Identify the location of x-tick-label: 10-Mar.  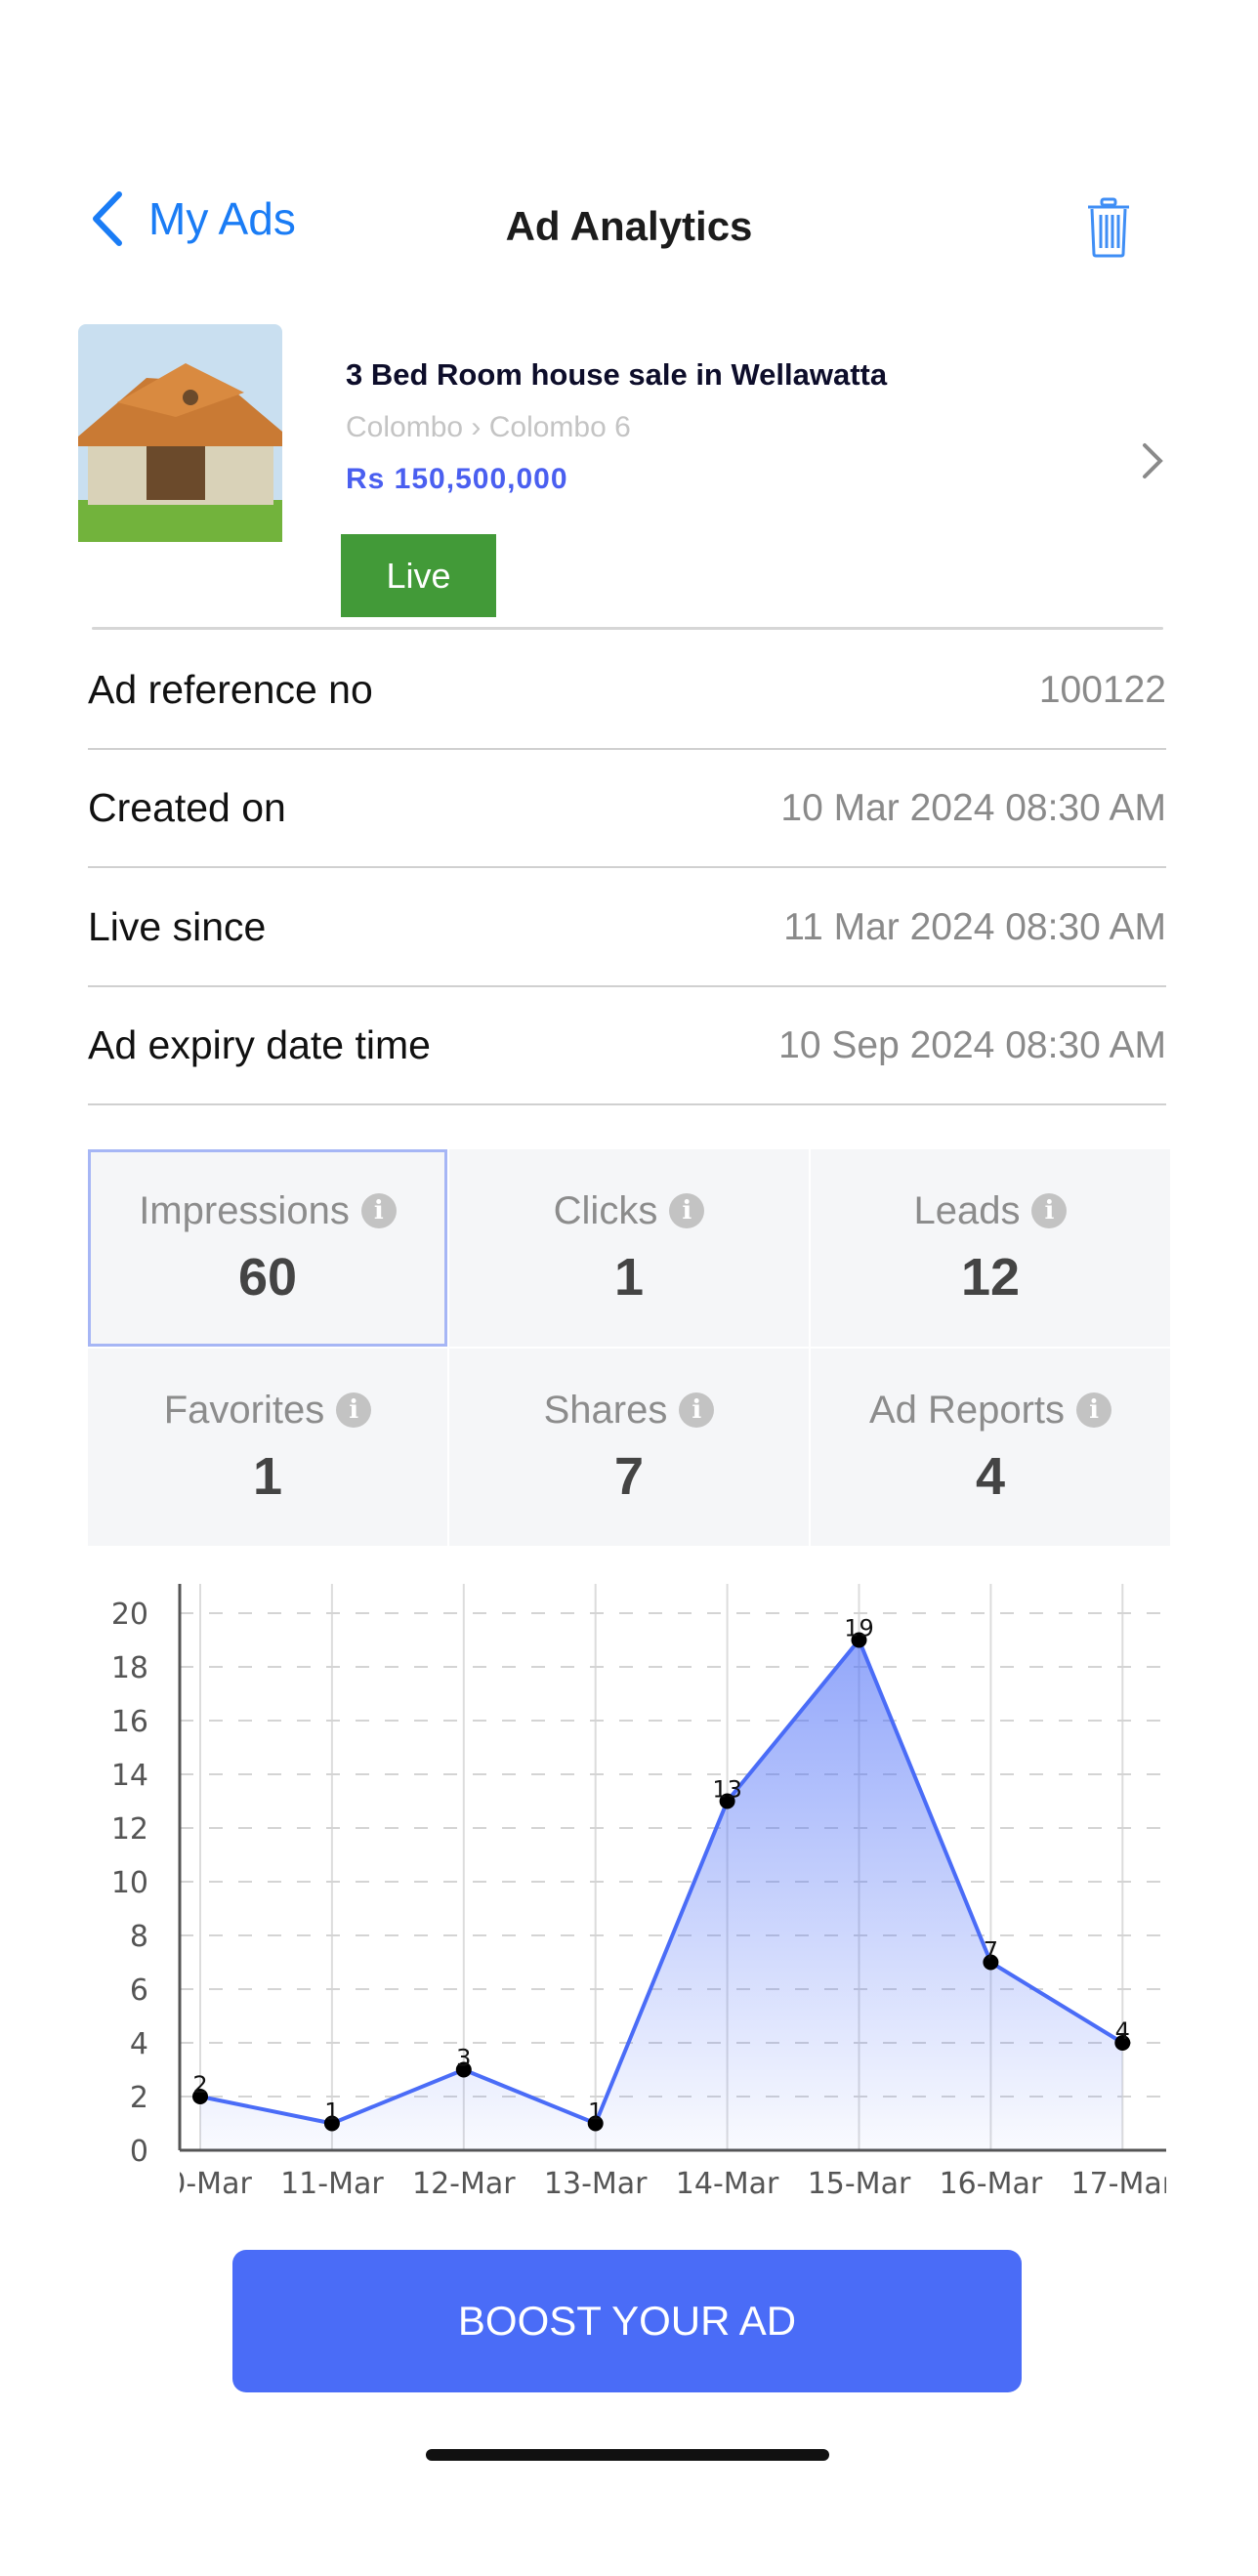
(200, 2184).